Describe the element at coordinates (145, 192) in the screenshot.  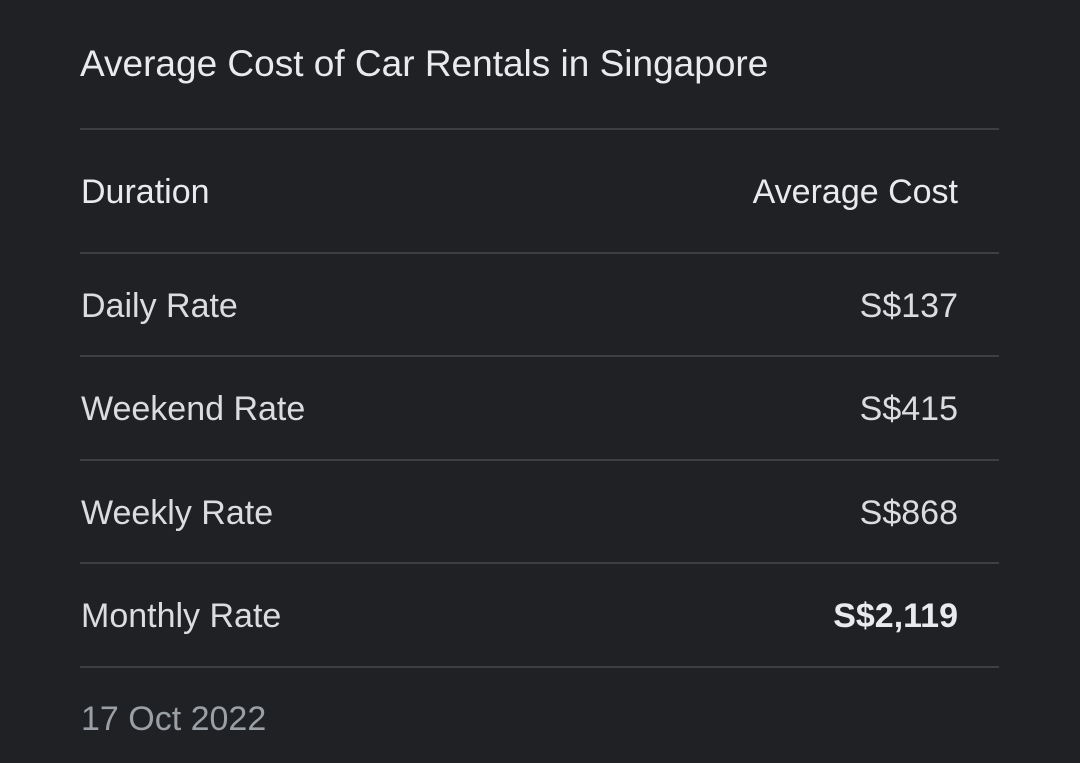
I see `header-duration: Duration` at that location.